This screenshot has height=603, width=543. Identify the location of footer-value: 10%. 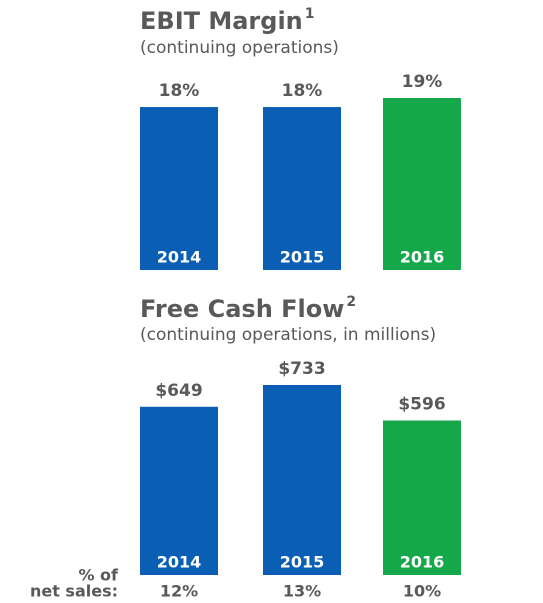
(422, 591).